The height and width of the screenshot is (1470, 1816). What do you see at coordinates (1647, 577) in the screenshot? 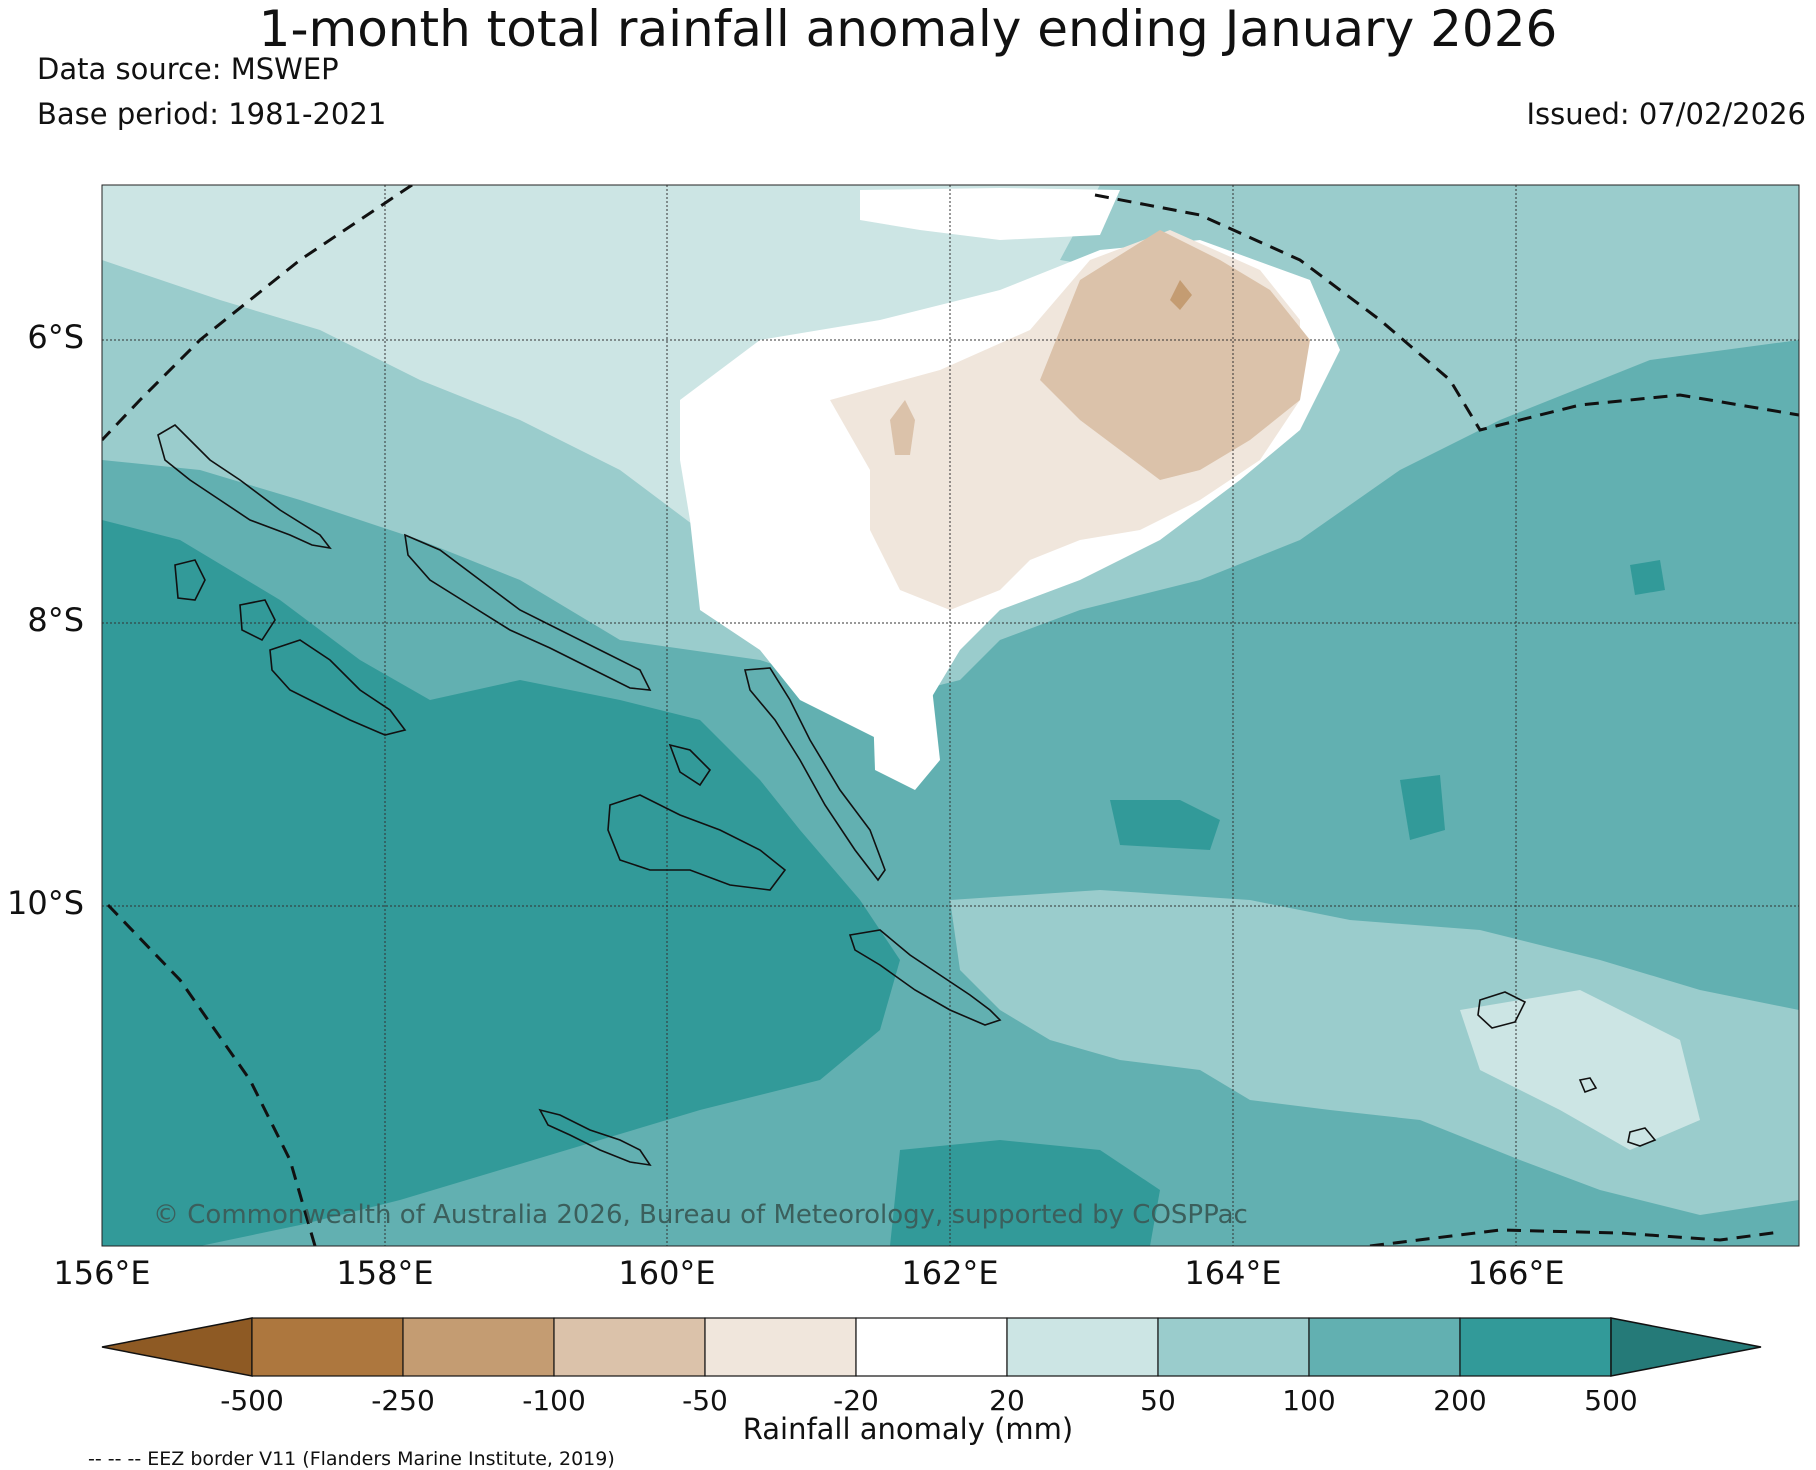
I see `anomaly-band-200-500-patch-northeast` at bounding box center [1647, 577].